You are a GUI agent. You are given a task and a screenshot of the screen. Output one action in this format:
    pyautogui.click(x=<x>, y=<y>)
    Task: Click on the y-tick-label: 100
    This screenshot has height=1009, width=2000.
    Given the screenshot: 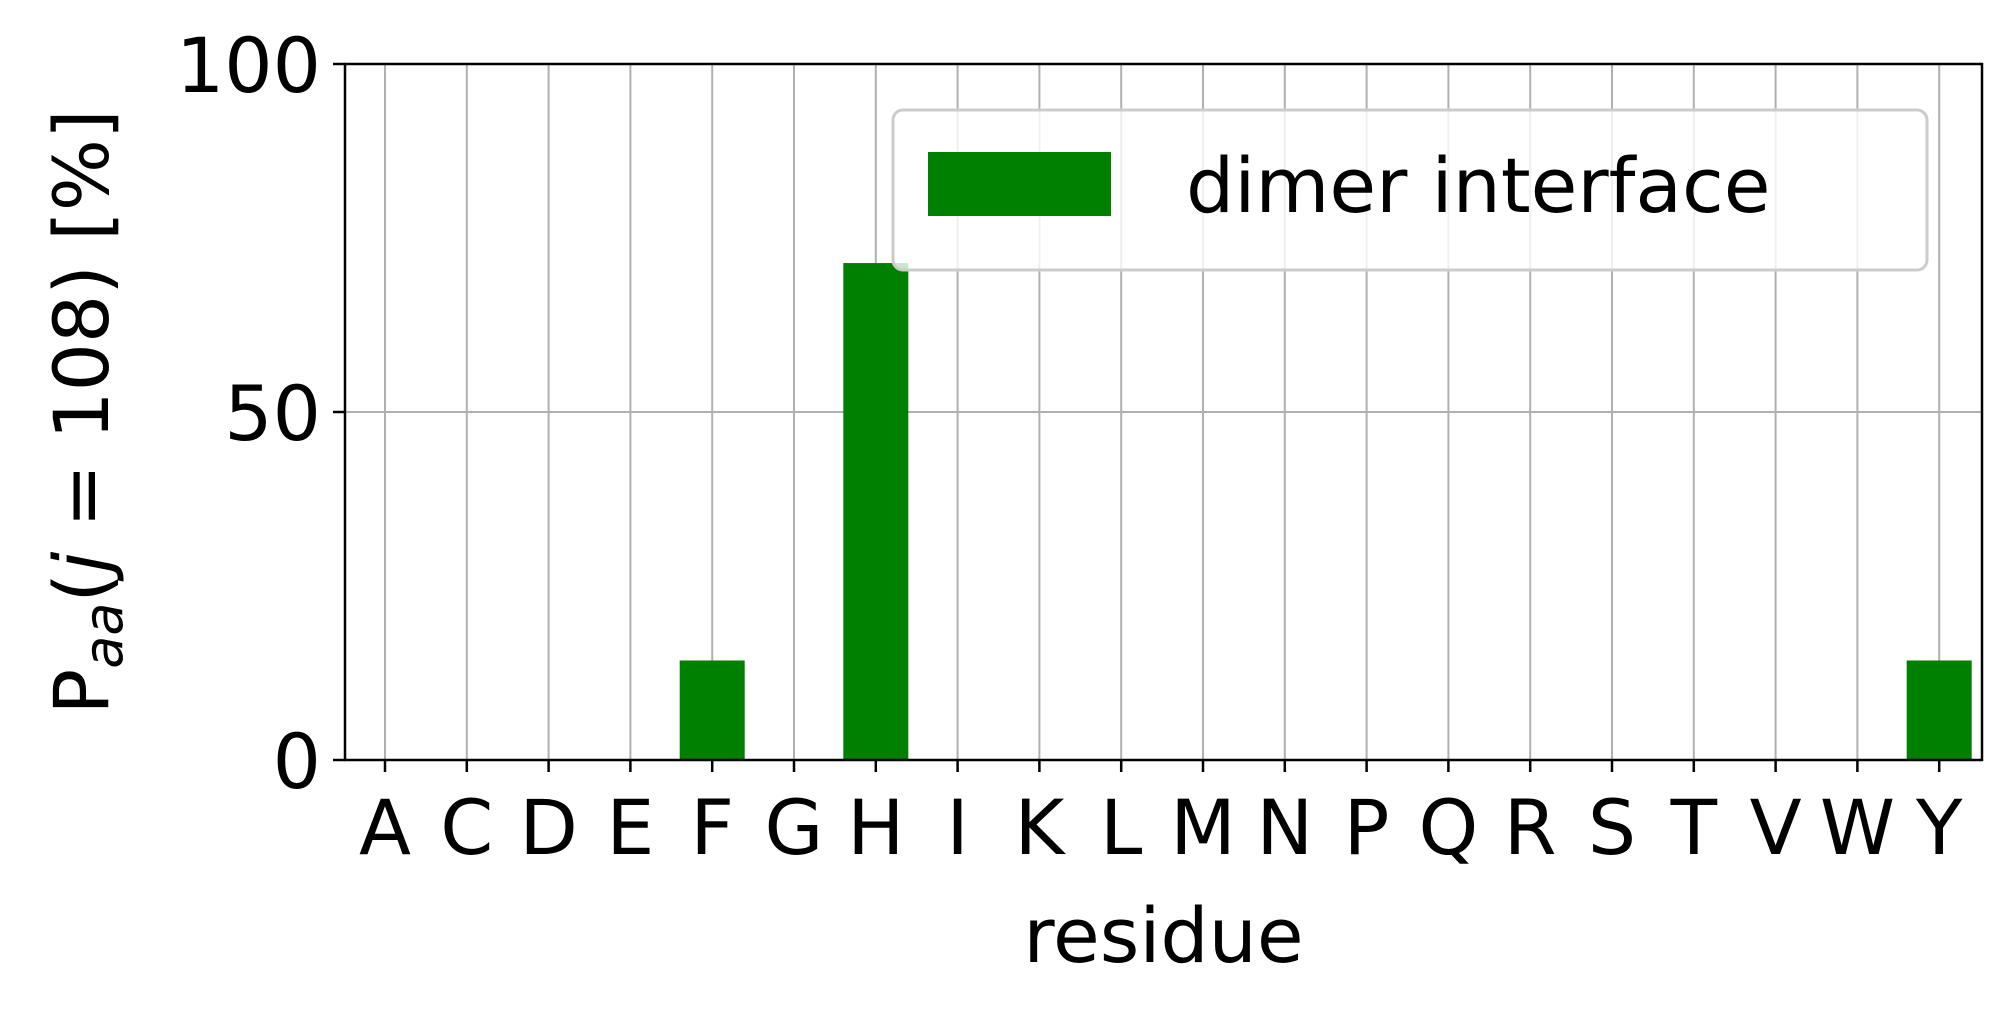 What is the action you would take?
    pyautogui.click(x=248, y=65)
    